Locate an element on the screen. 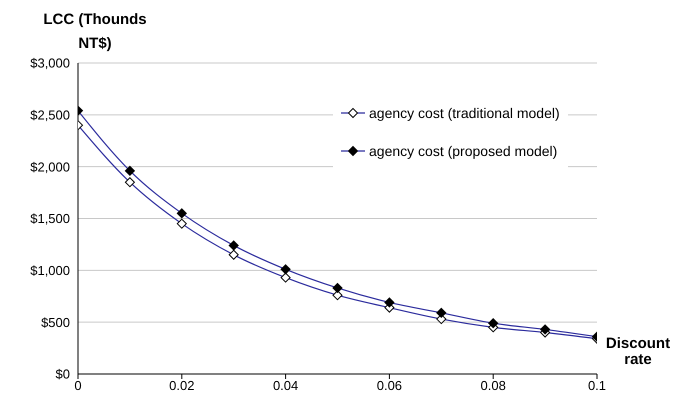  x-tick-label: 0.06 is located at coordinates (389, 386).